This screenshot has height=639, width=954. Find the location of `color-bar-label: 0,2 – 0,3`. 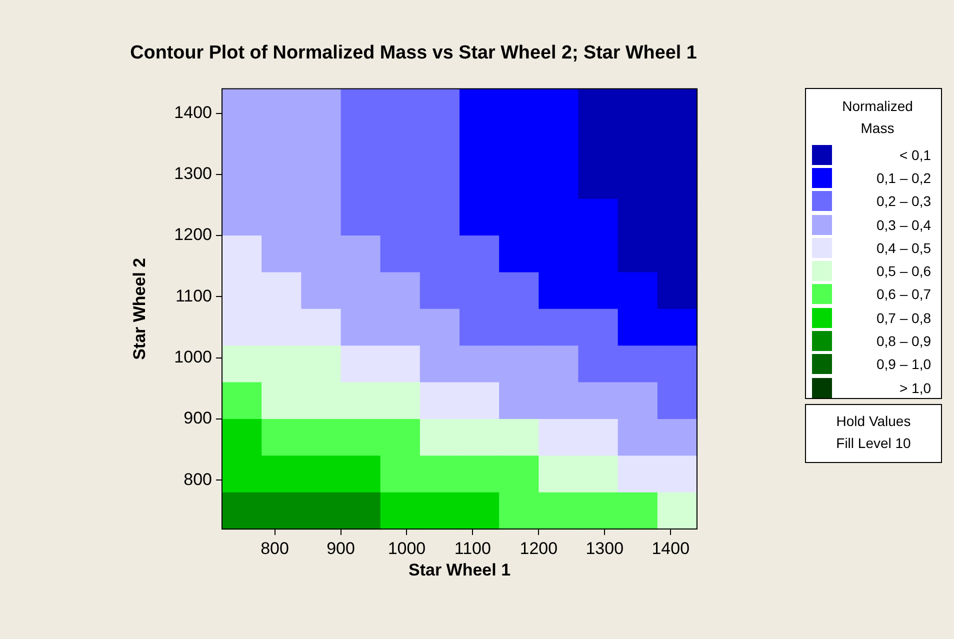

color-bar-label: 0,2 – 0,3 is located at coordinates (904, 201).